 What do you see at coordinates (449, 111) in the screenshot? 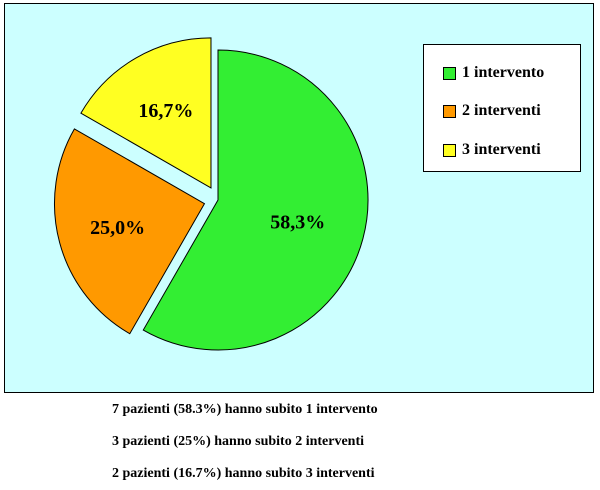
I see `legend-swatch-2-interventi` at bounding box center [449, 111].